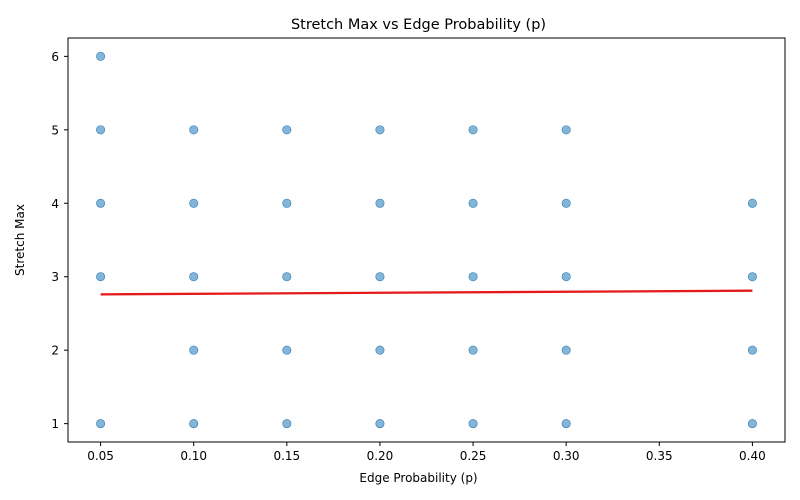  Describe the element at coordinates (59, 240) in the screenshot. I see `y-axis: 1 2 3 4 5 6` at that location.